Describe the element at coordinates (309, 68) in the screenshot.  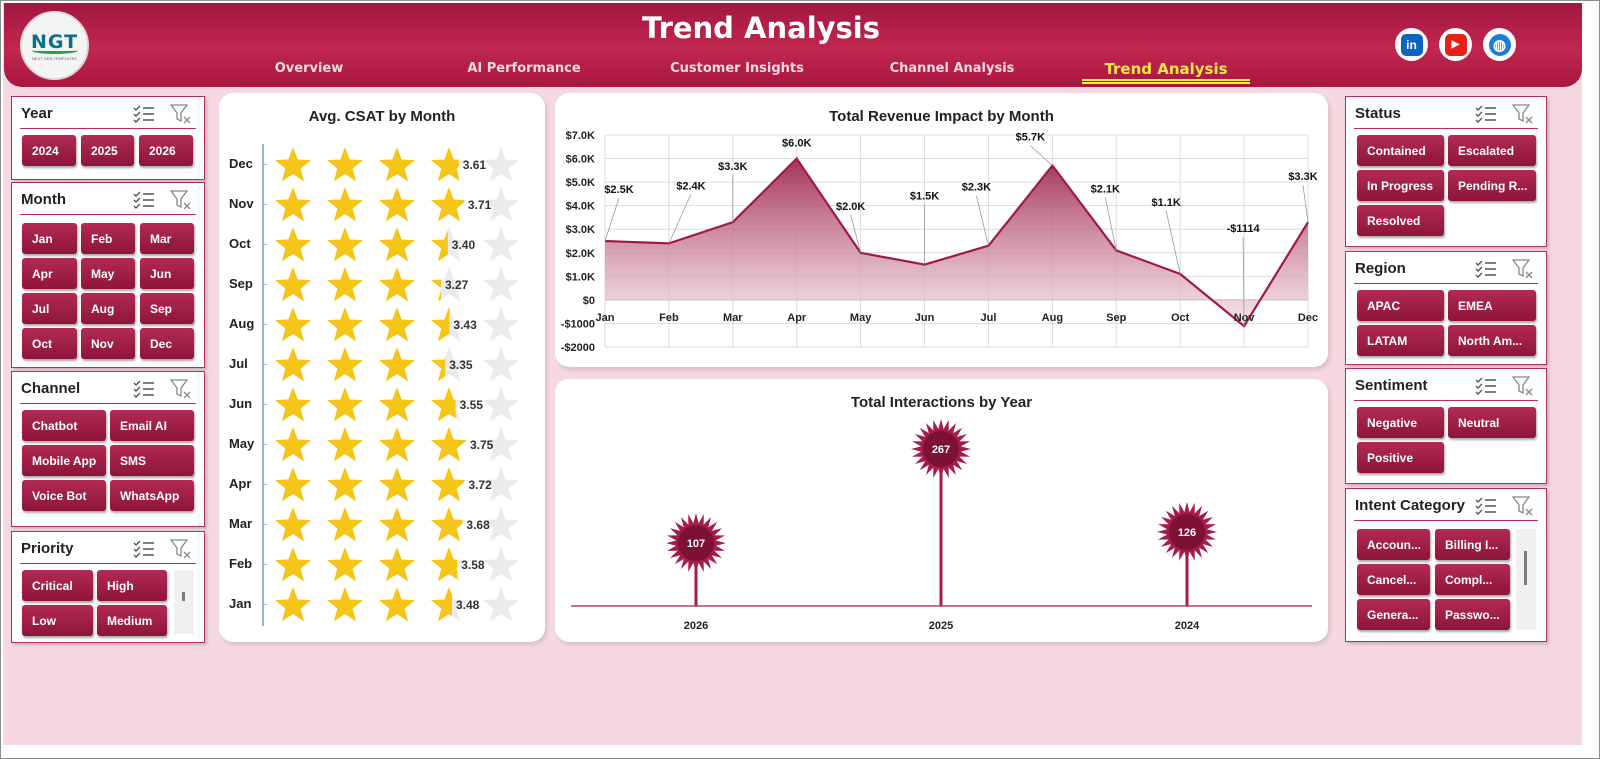
I see `tab-overview: Overview` at that location.